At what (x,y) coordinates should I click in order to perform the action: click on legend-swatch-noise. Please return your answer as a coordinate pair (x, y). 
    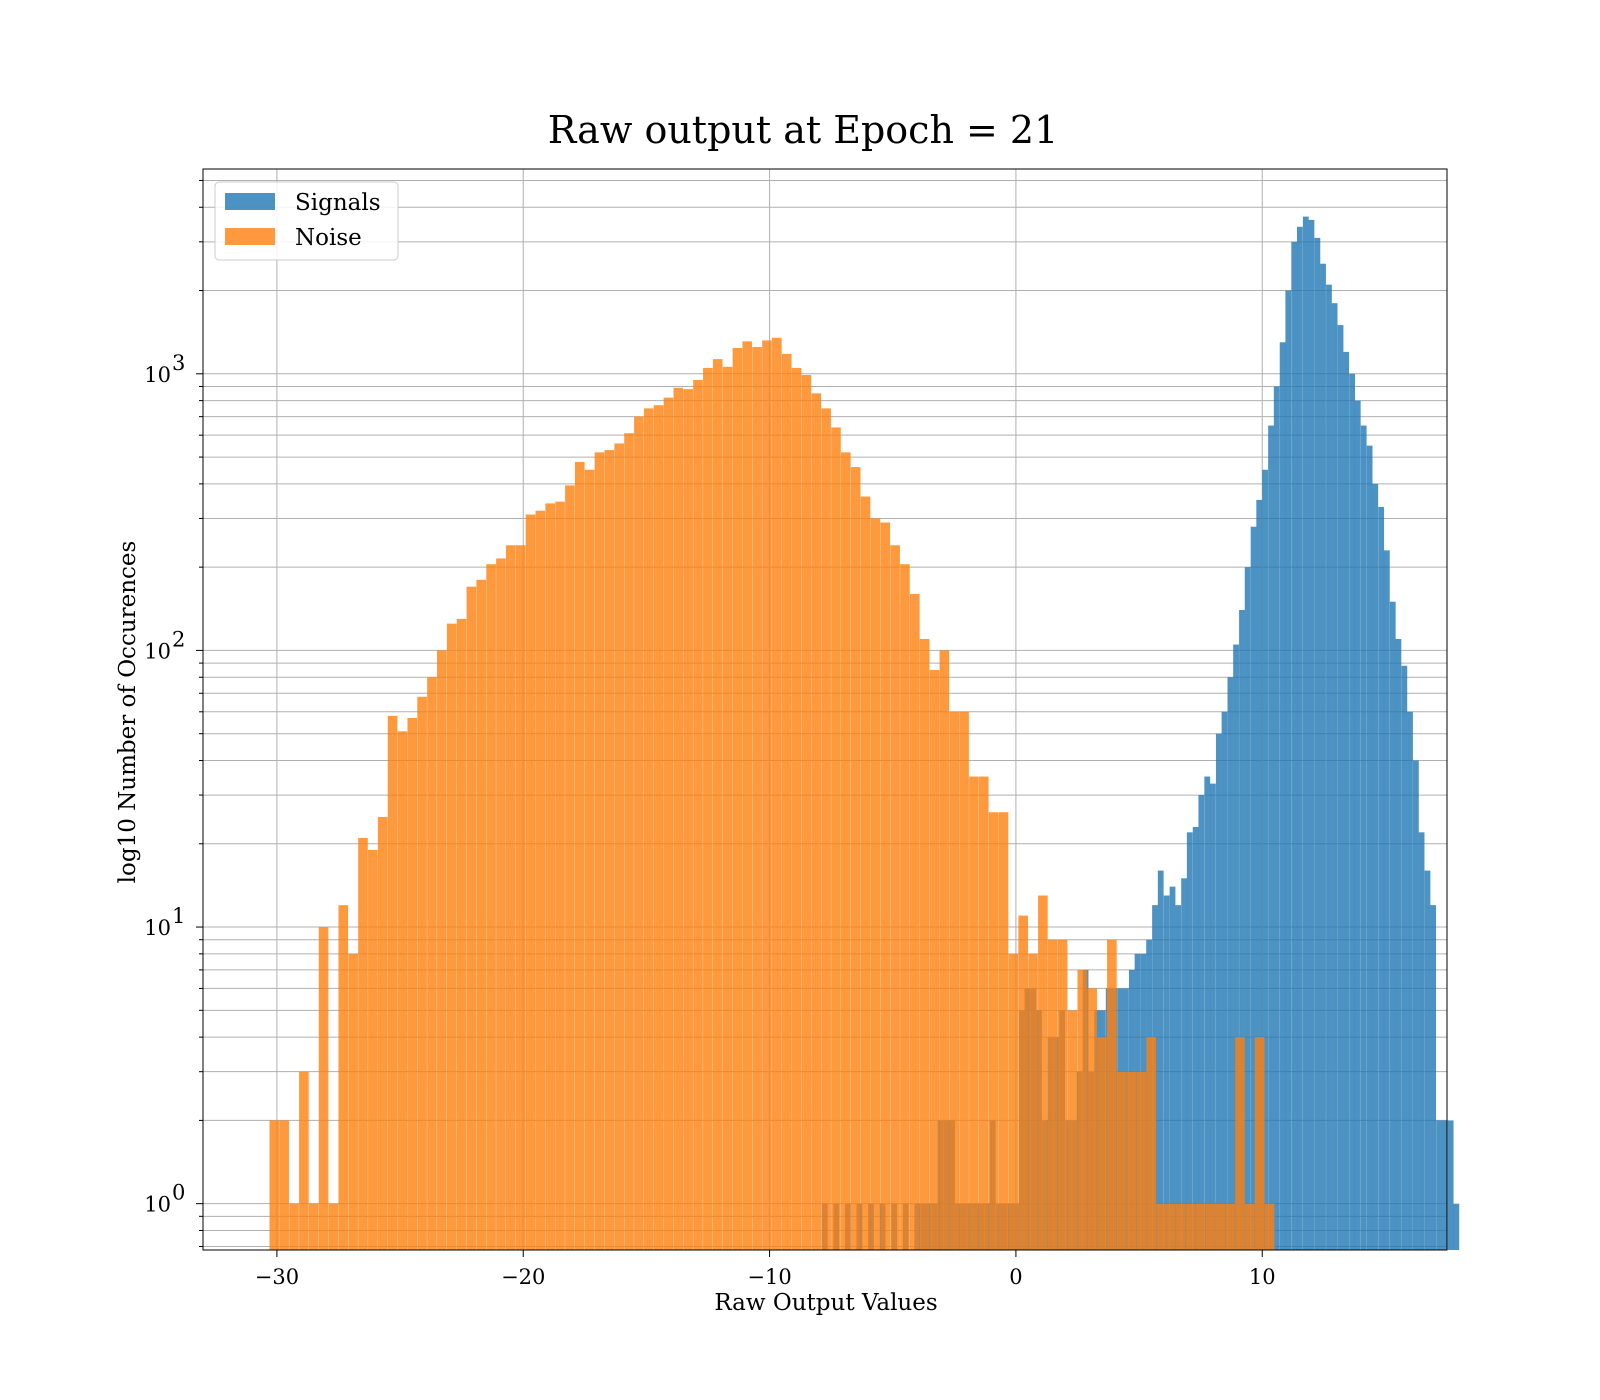
    Looking at the image, I should click on (250, 236).